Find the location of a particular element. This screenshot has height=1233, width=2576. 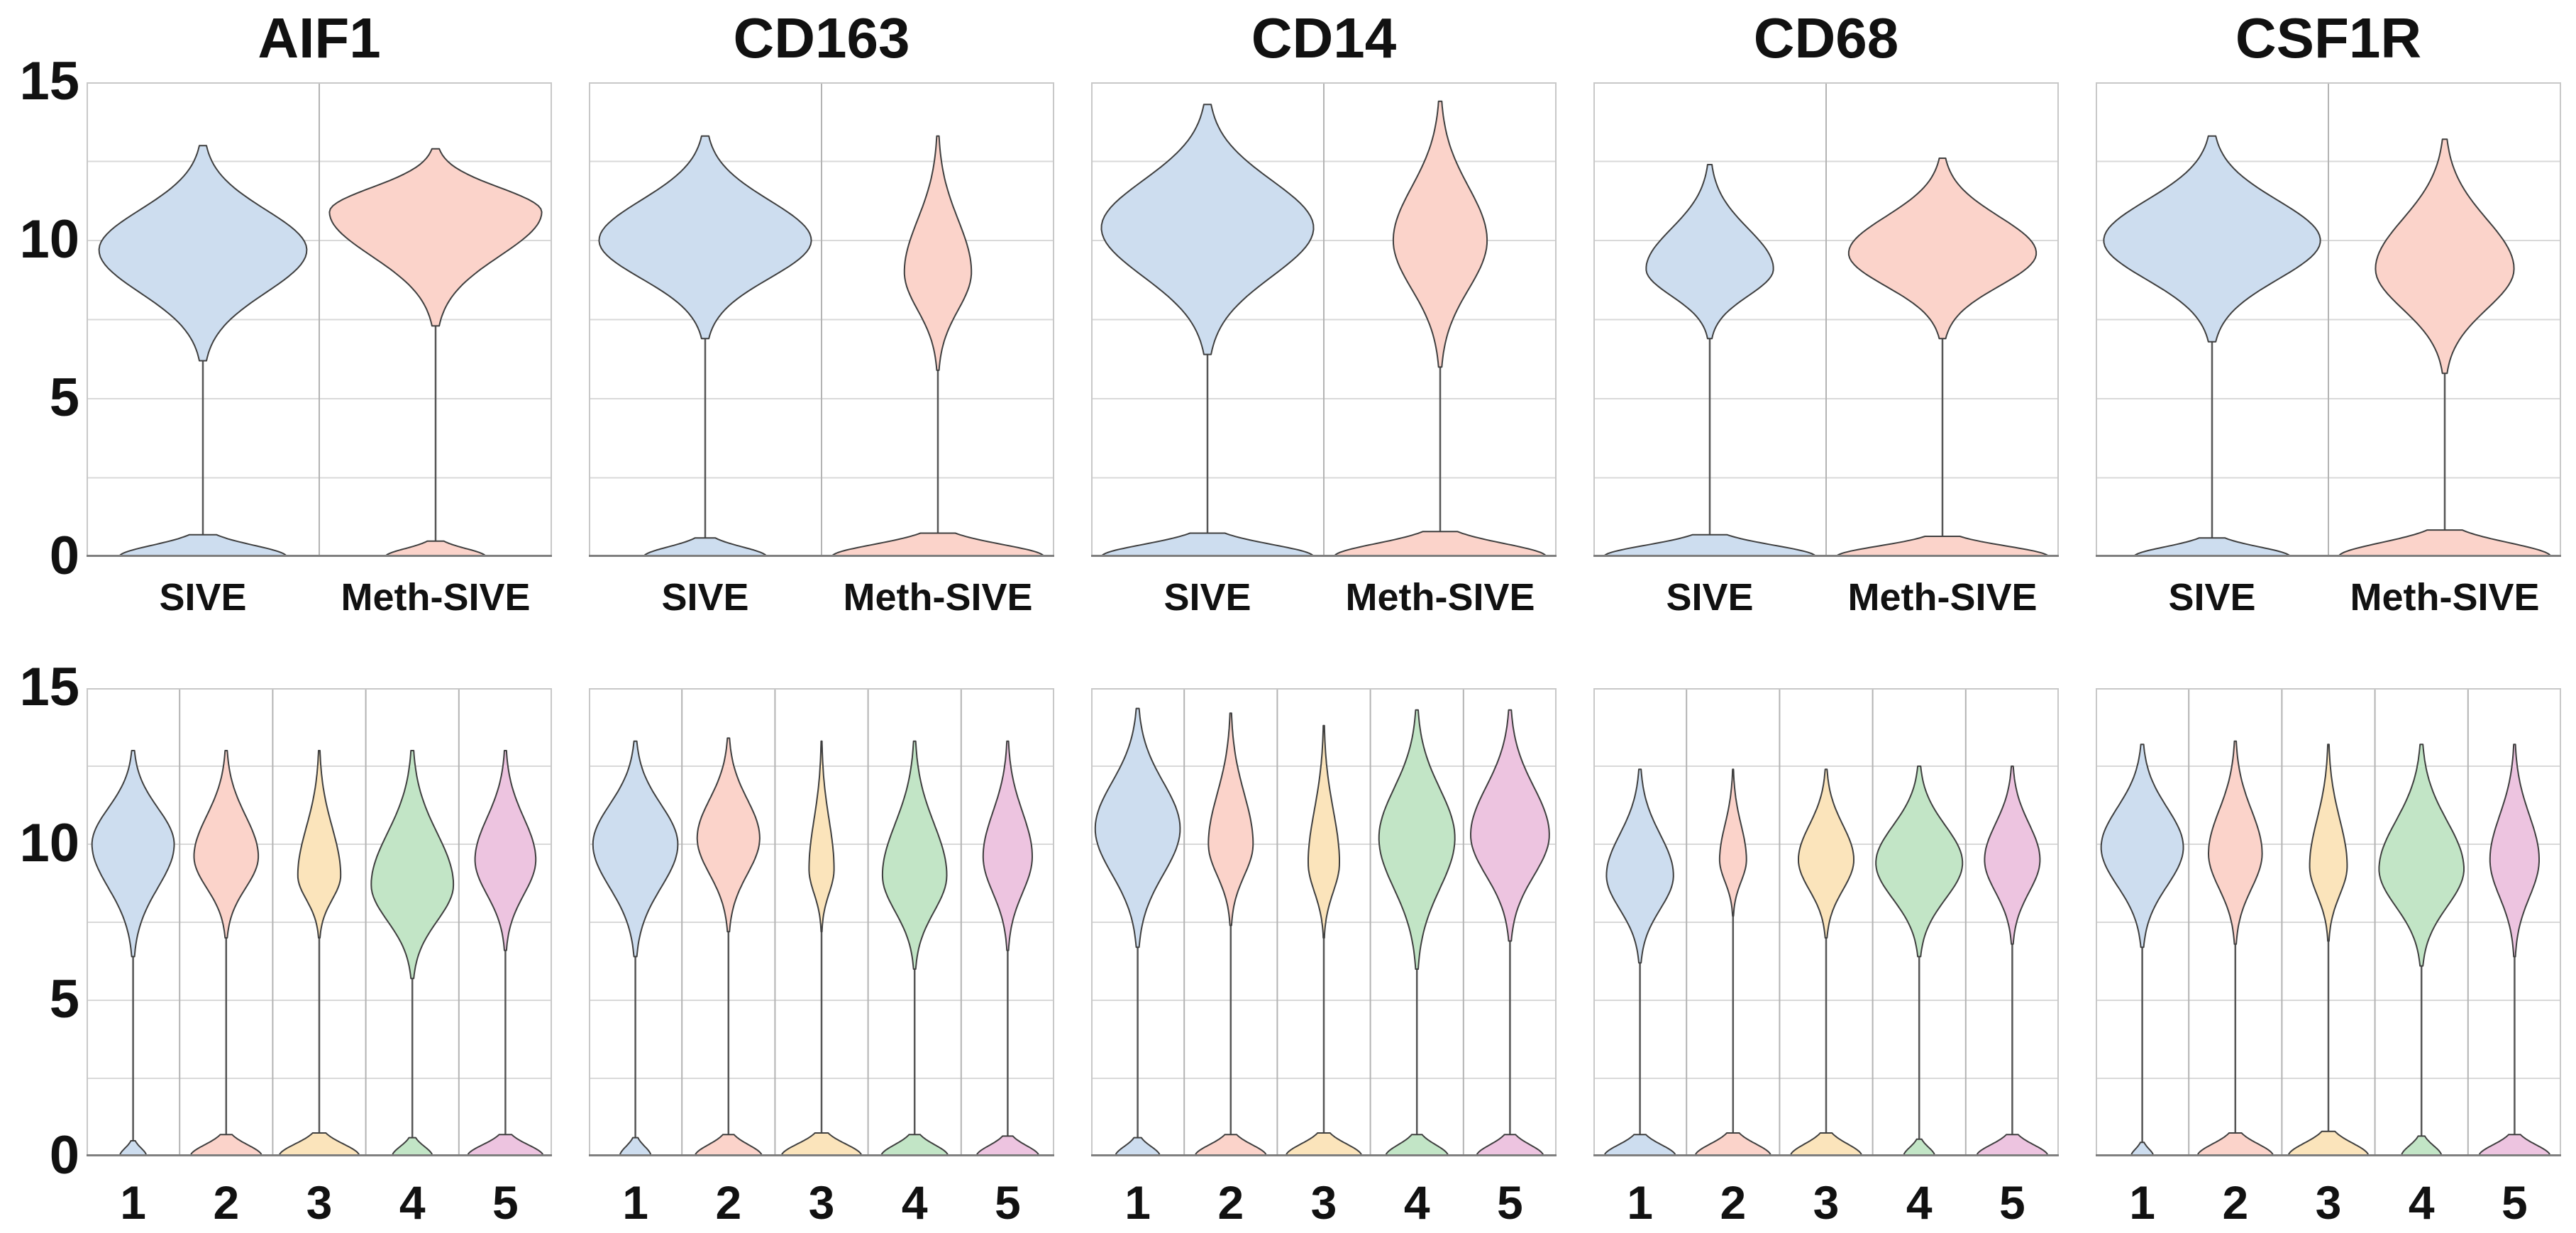

violin-by-cluster-CD163-1-lobe is located at coordinates (635, 849).